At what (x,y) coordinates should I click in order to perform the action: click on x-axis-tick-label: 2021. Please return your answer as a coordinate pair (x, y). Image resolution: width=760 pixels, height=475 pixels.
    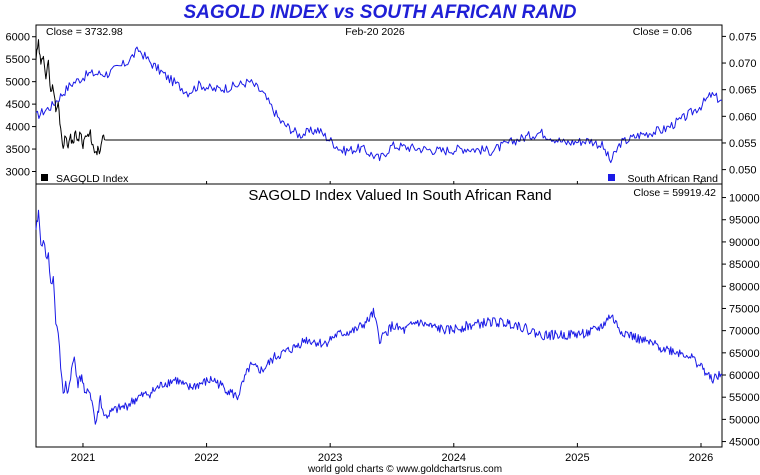
    Looking at the image, I should click on (83, 458).